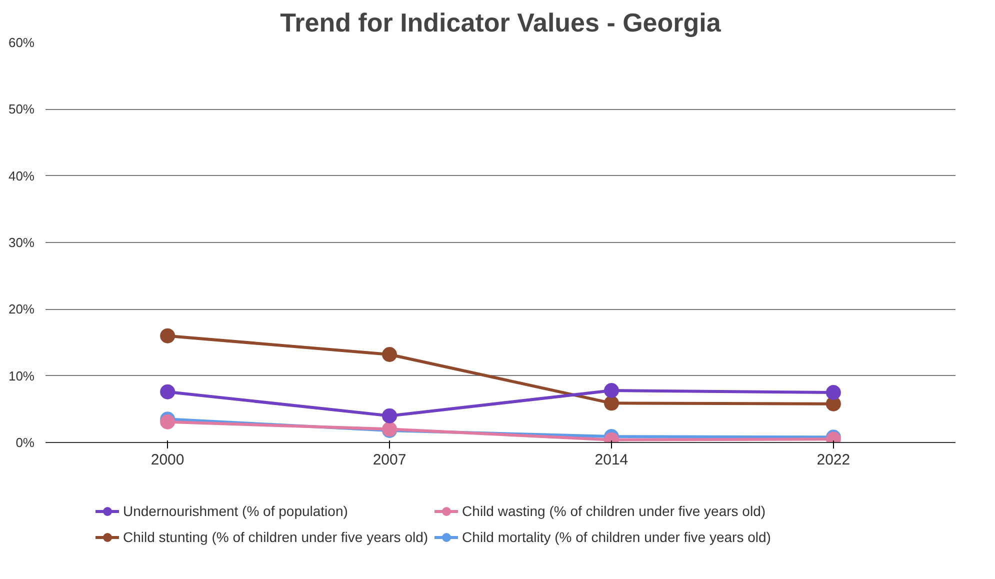 This screenshot has width=995, height=579. What do you see at coordinates (616, 537) in the screenshot?
I see `legend-label: Child mortality (% of children under five years old)` at bounding box center [616, 537].